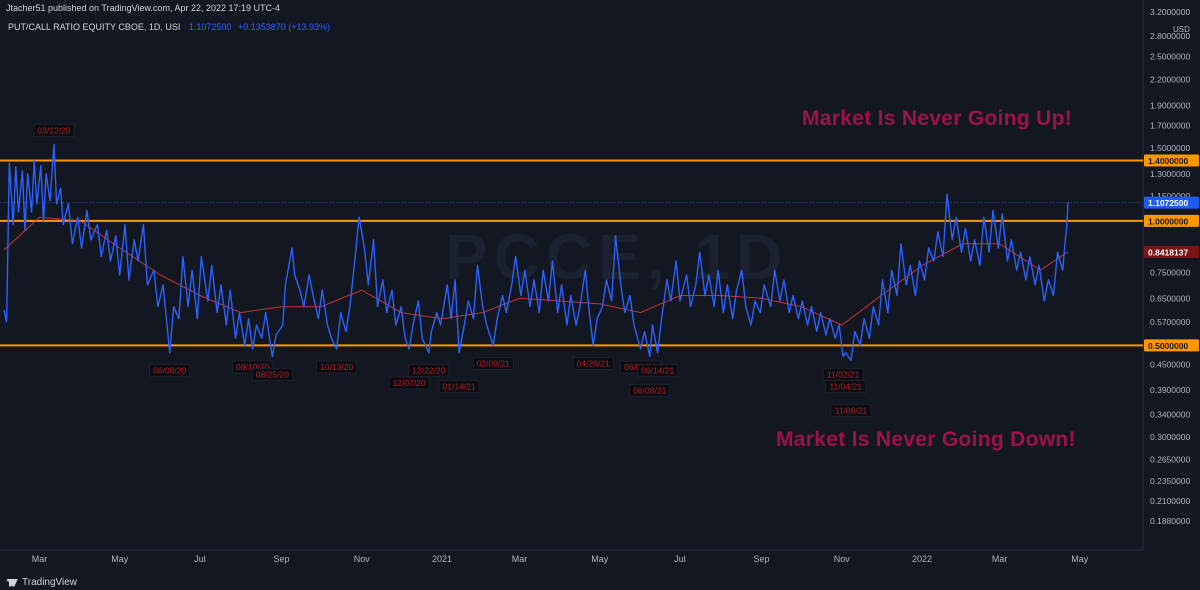 This screenshot has height=590, width=1200. I want to click on annotation-market-up: Market Is Never Going Up!, so click(937, 118).